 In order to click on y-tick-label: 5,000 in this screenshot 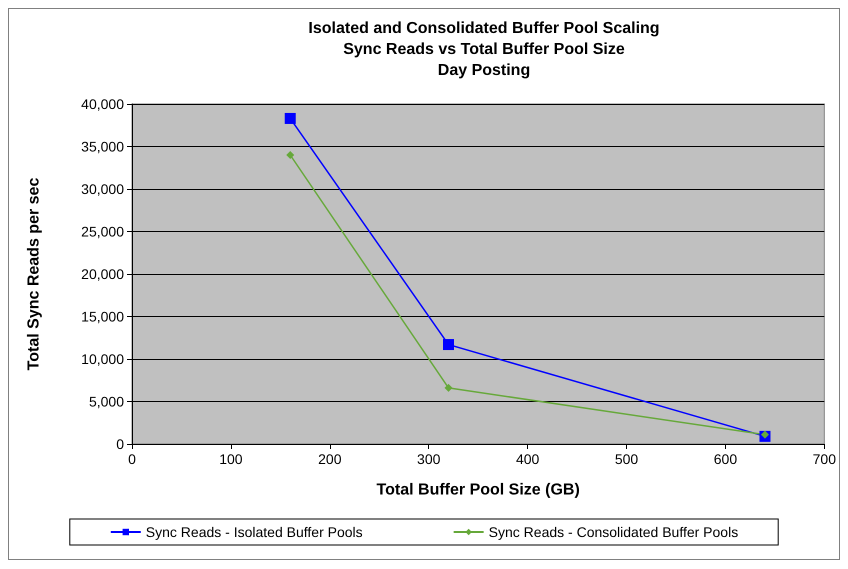, I will do `click(106, 402)`.